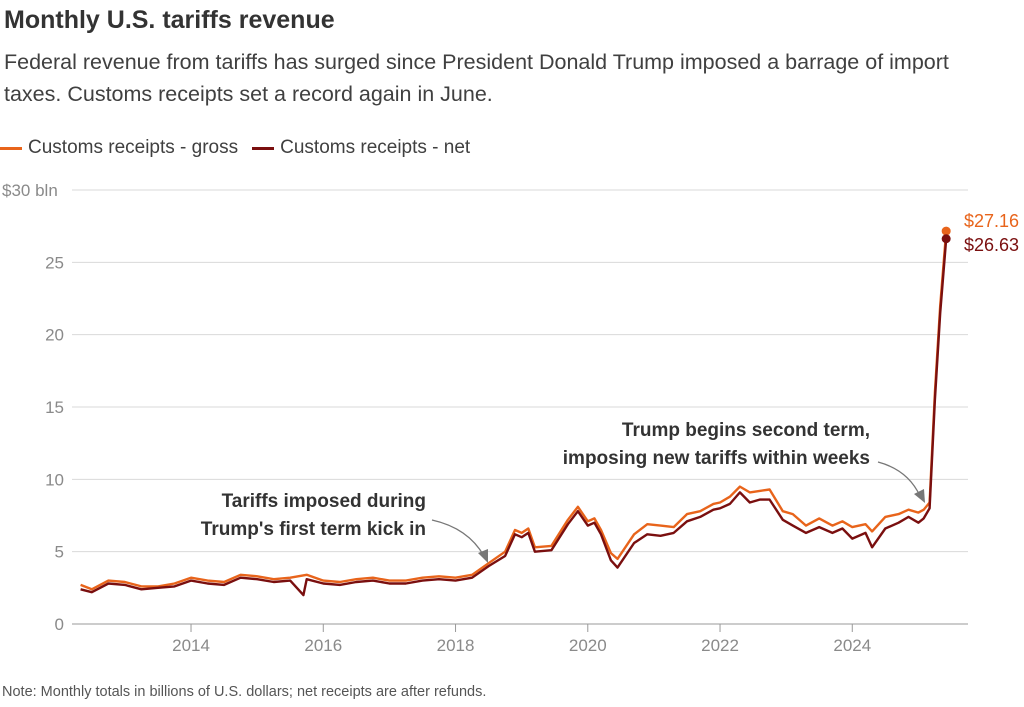 Image resolution: width=1024 pixels, height=707 pixels. Describe the element at coordinates (483, 556) in the screenshot. I see `annotation-arrowhead-first-term` at that location.